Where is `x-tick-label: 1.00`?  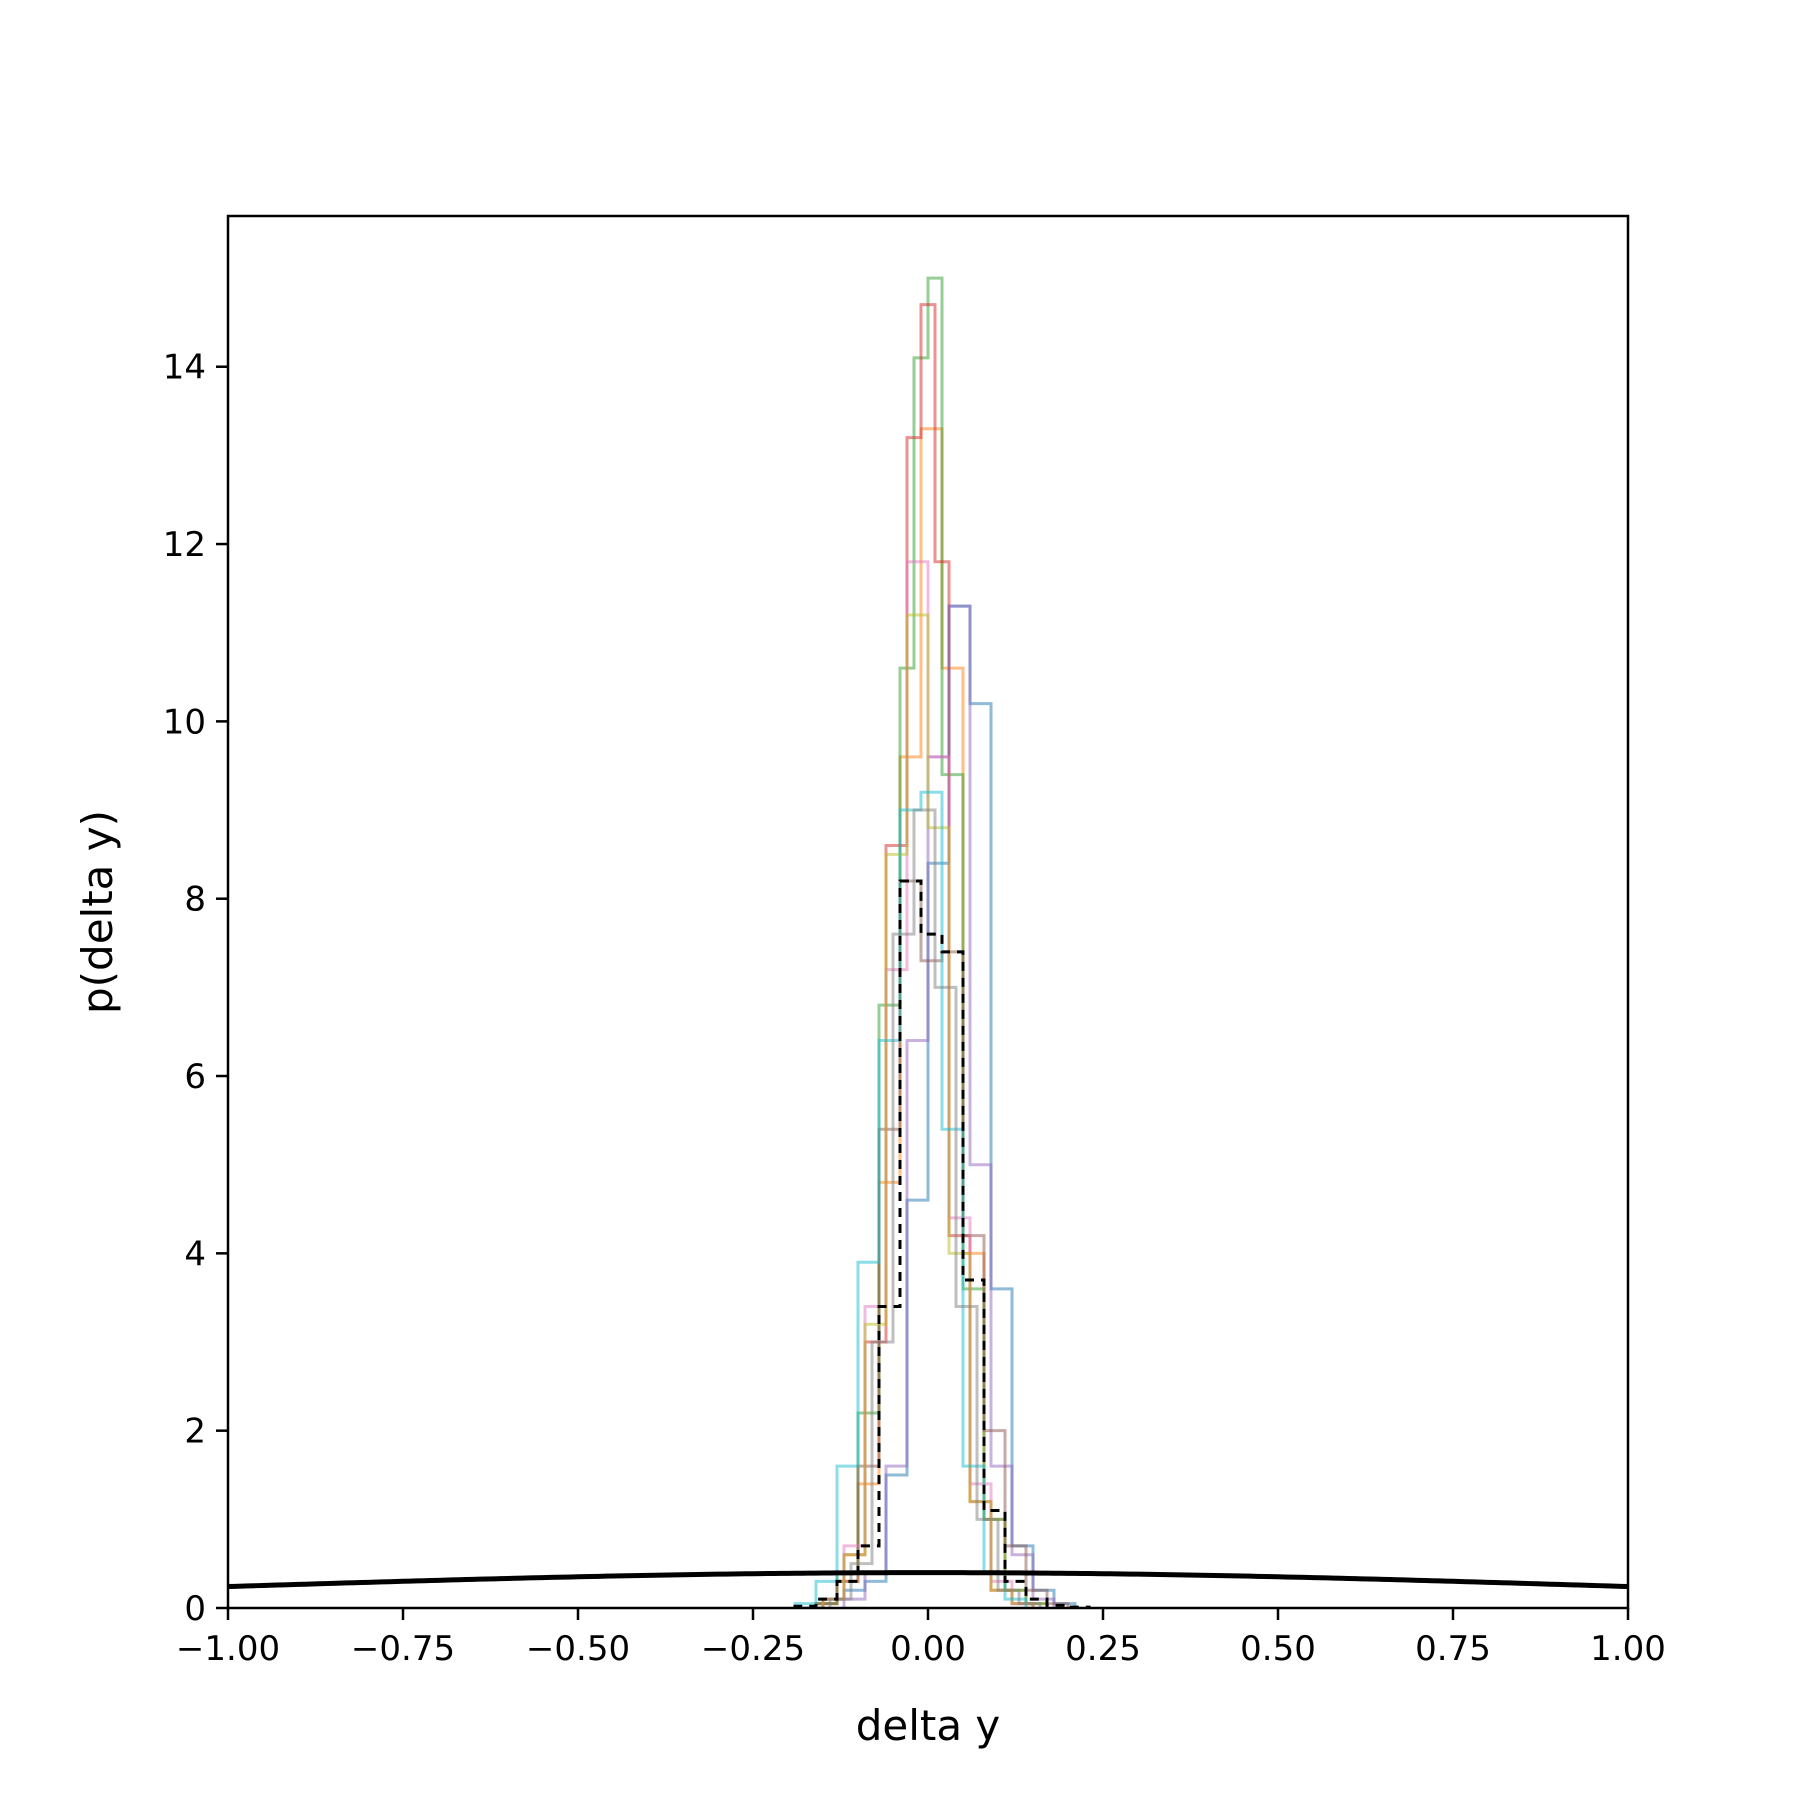
x-tick-label: 1.00 is located at coordinates (1628, 1649).